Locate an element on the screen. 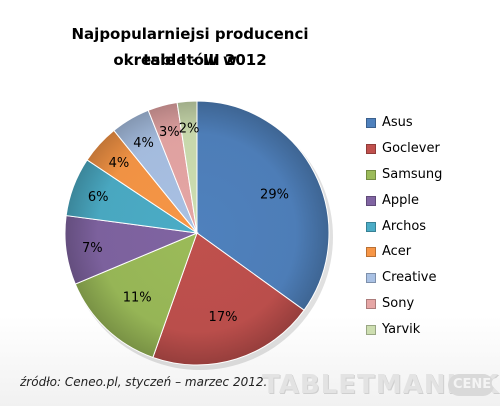 This screenshot has height=406, width=500. data-label-apple: 7% is located at coordinates (92, 248).